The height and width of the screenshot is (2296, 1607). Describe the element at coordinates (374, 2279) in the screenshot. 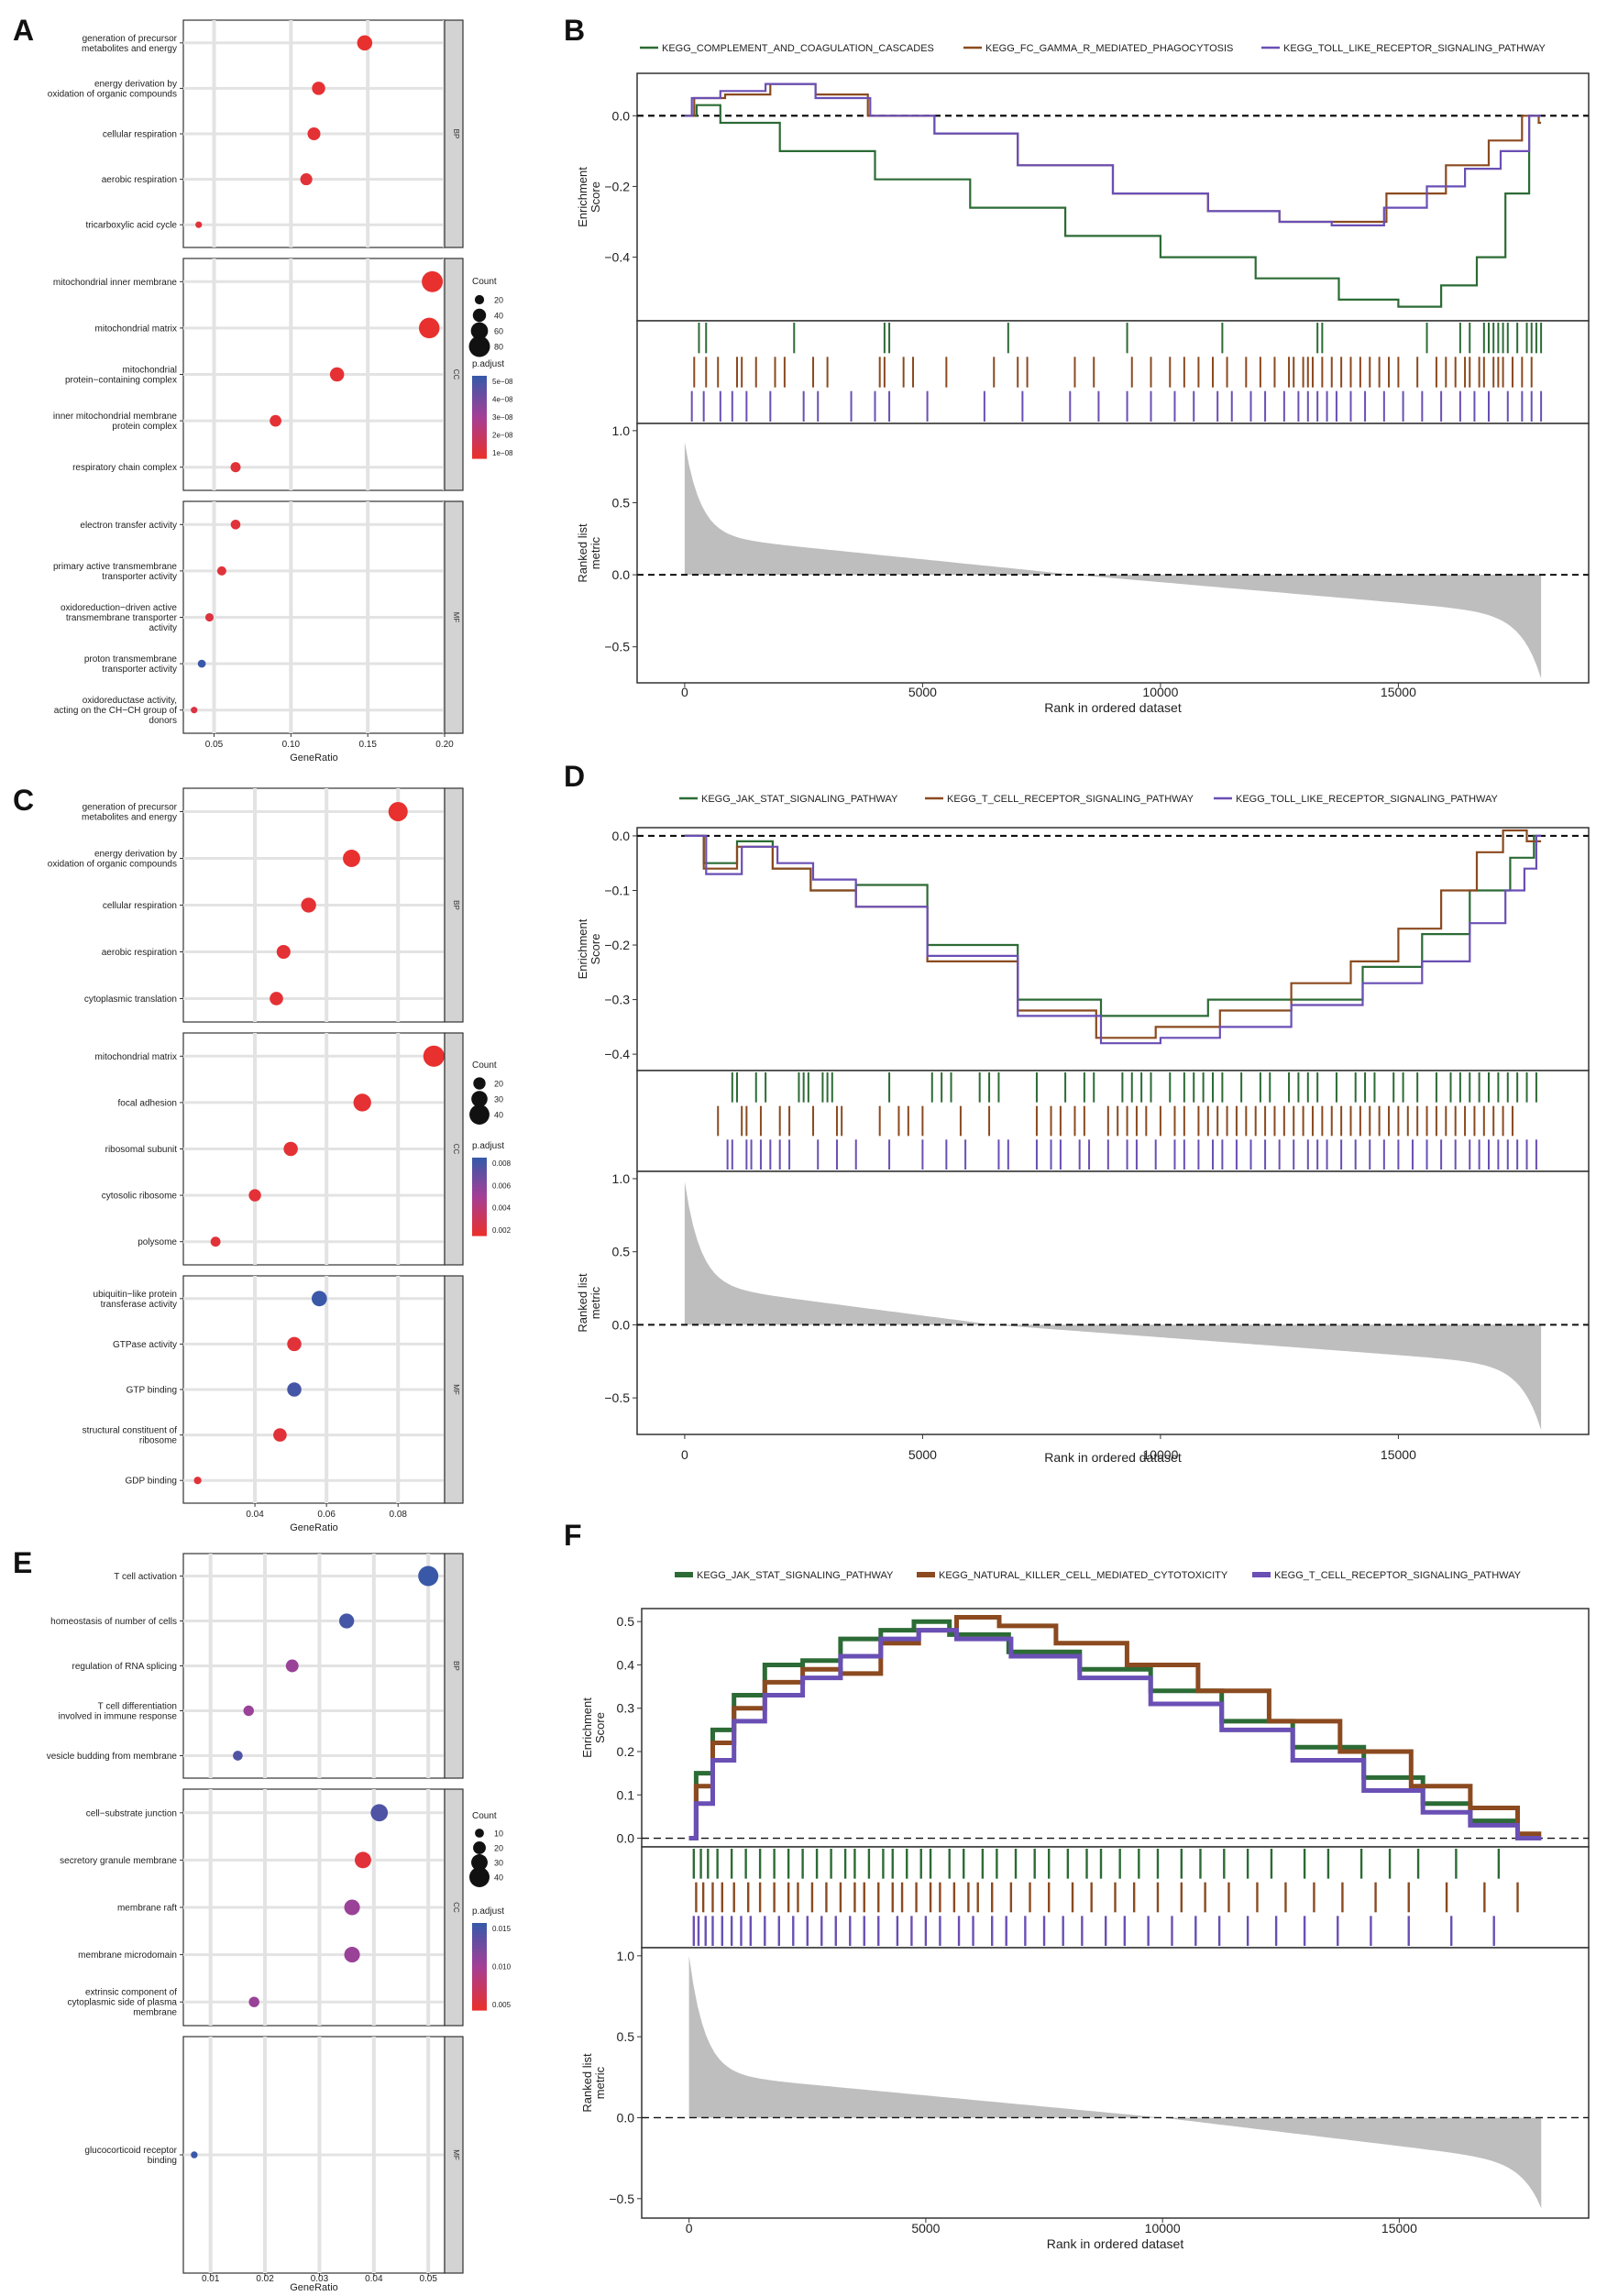

I see `x-tick-label: 0.04` at that location.